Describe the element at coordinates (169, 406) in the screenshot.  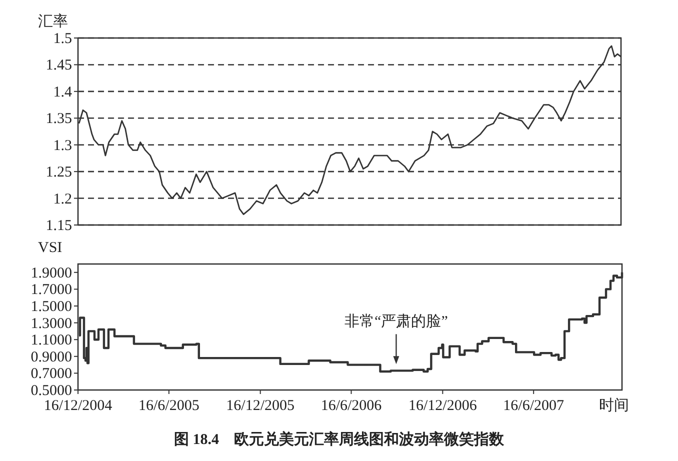
I see `x-tick-label: 16/6/2005` at that location.